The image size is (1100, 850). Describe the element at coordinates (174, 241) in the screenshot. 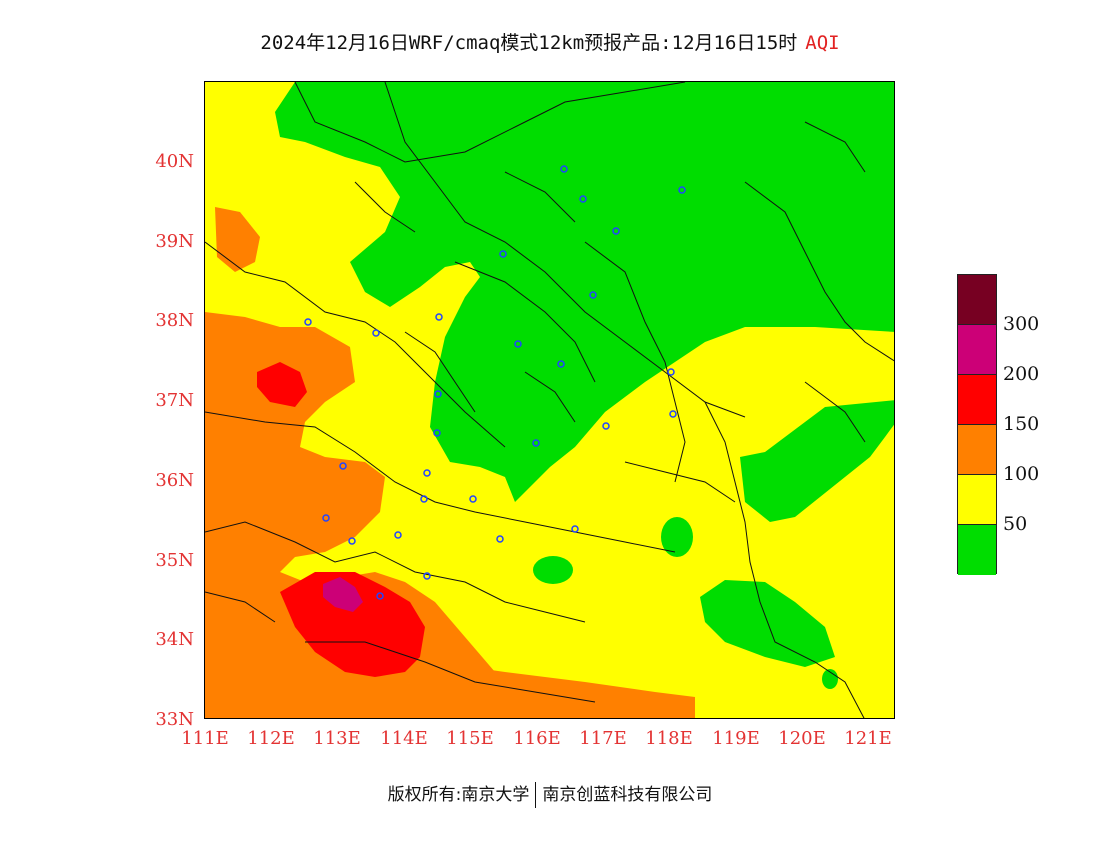

I see `lat-label-39n: 39N` at that location.